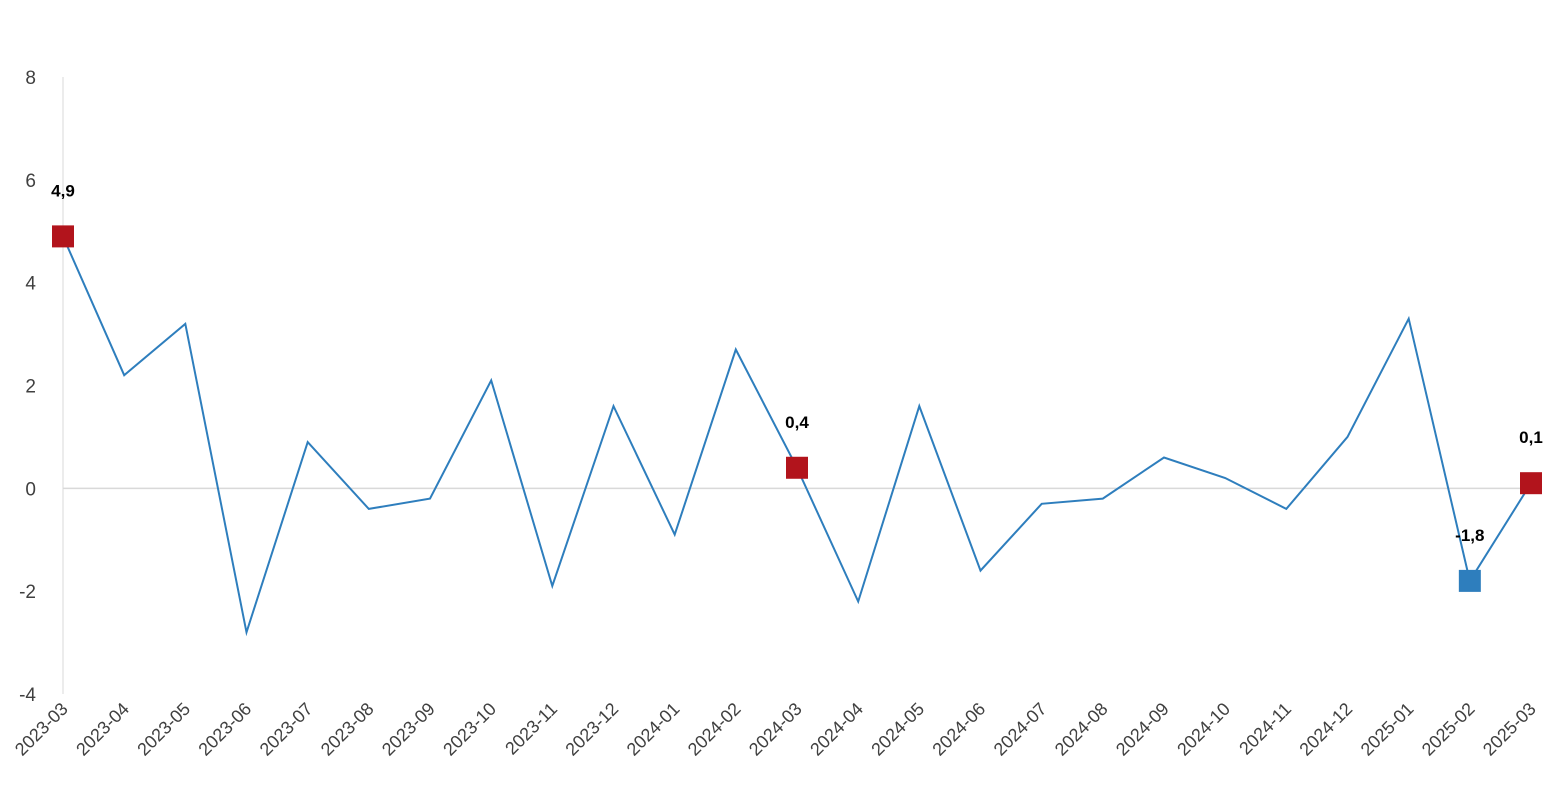 The image size is (1556, 800). Describe the element at coordinates (1531, 437) in the screenshot. I see `data-label: 0,1` at that location.